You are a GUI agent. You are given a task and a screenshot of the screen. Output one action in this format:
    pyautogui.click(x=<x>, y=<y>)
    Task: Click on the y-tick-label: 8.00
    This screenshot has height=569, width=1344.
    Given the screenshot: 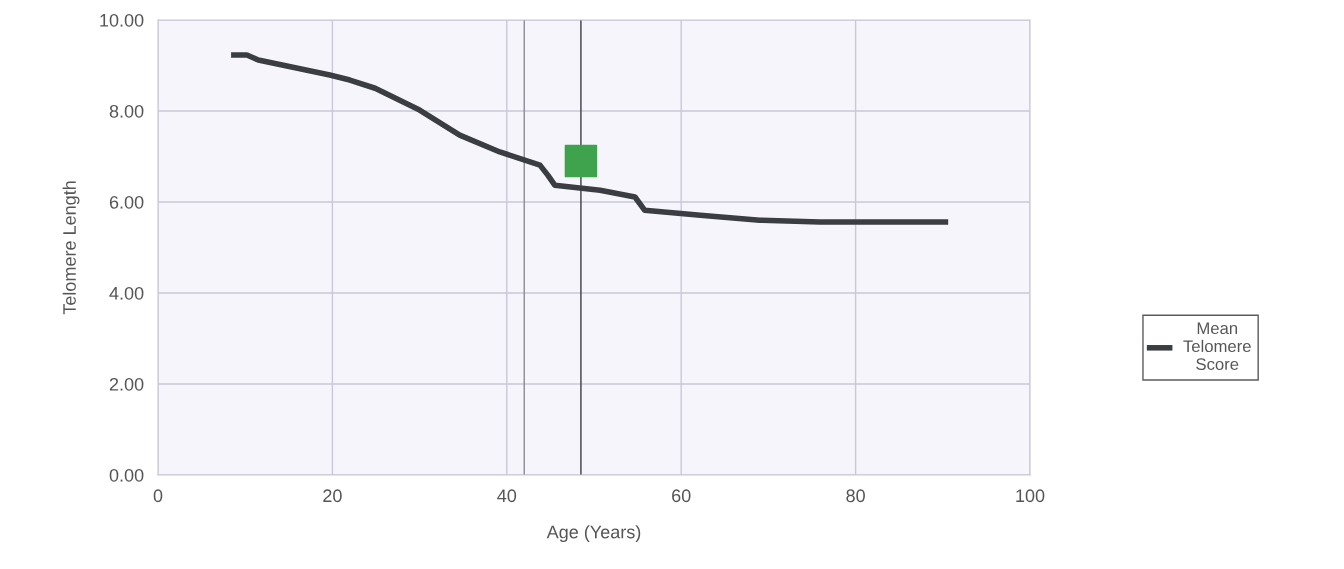 What is the action you would take?
    pyautogui.click(x=126, y=111)
    